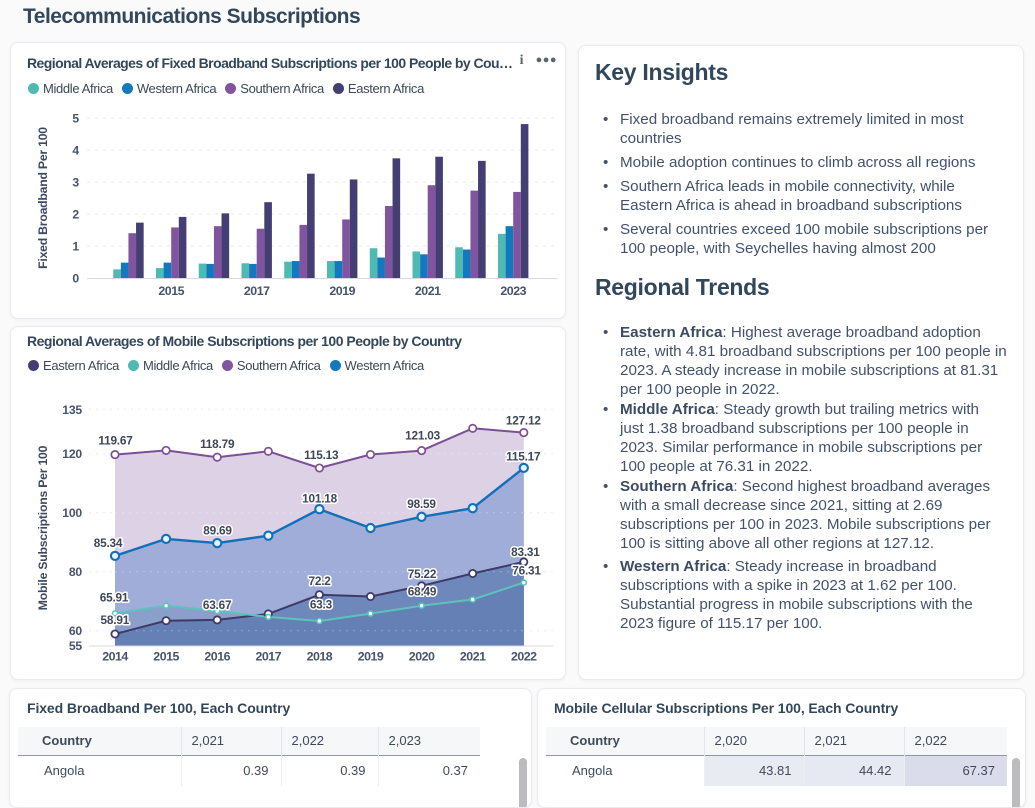  I want to click on svg-text: 85.34, so click(108, 543).